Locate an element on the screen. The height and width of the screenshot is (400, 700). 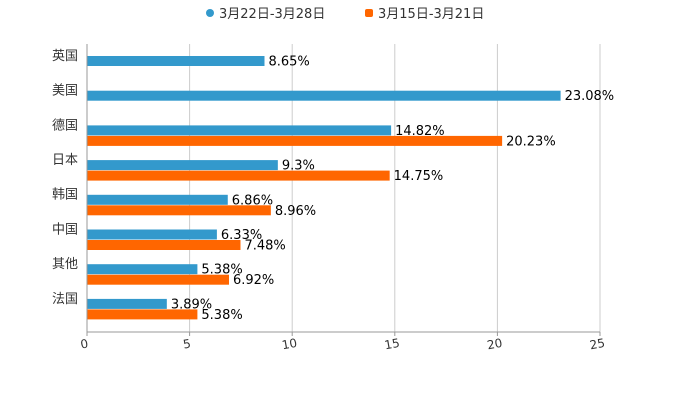
category-label-3: 日本 is located at coordinates (65, 160).